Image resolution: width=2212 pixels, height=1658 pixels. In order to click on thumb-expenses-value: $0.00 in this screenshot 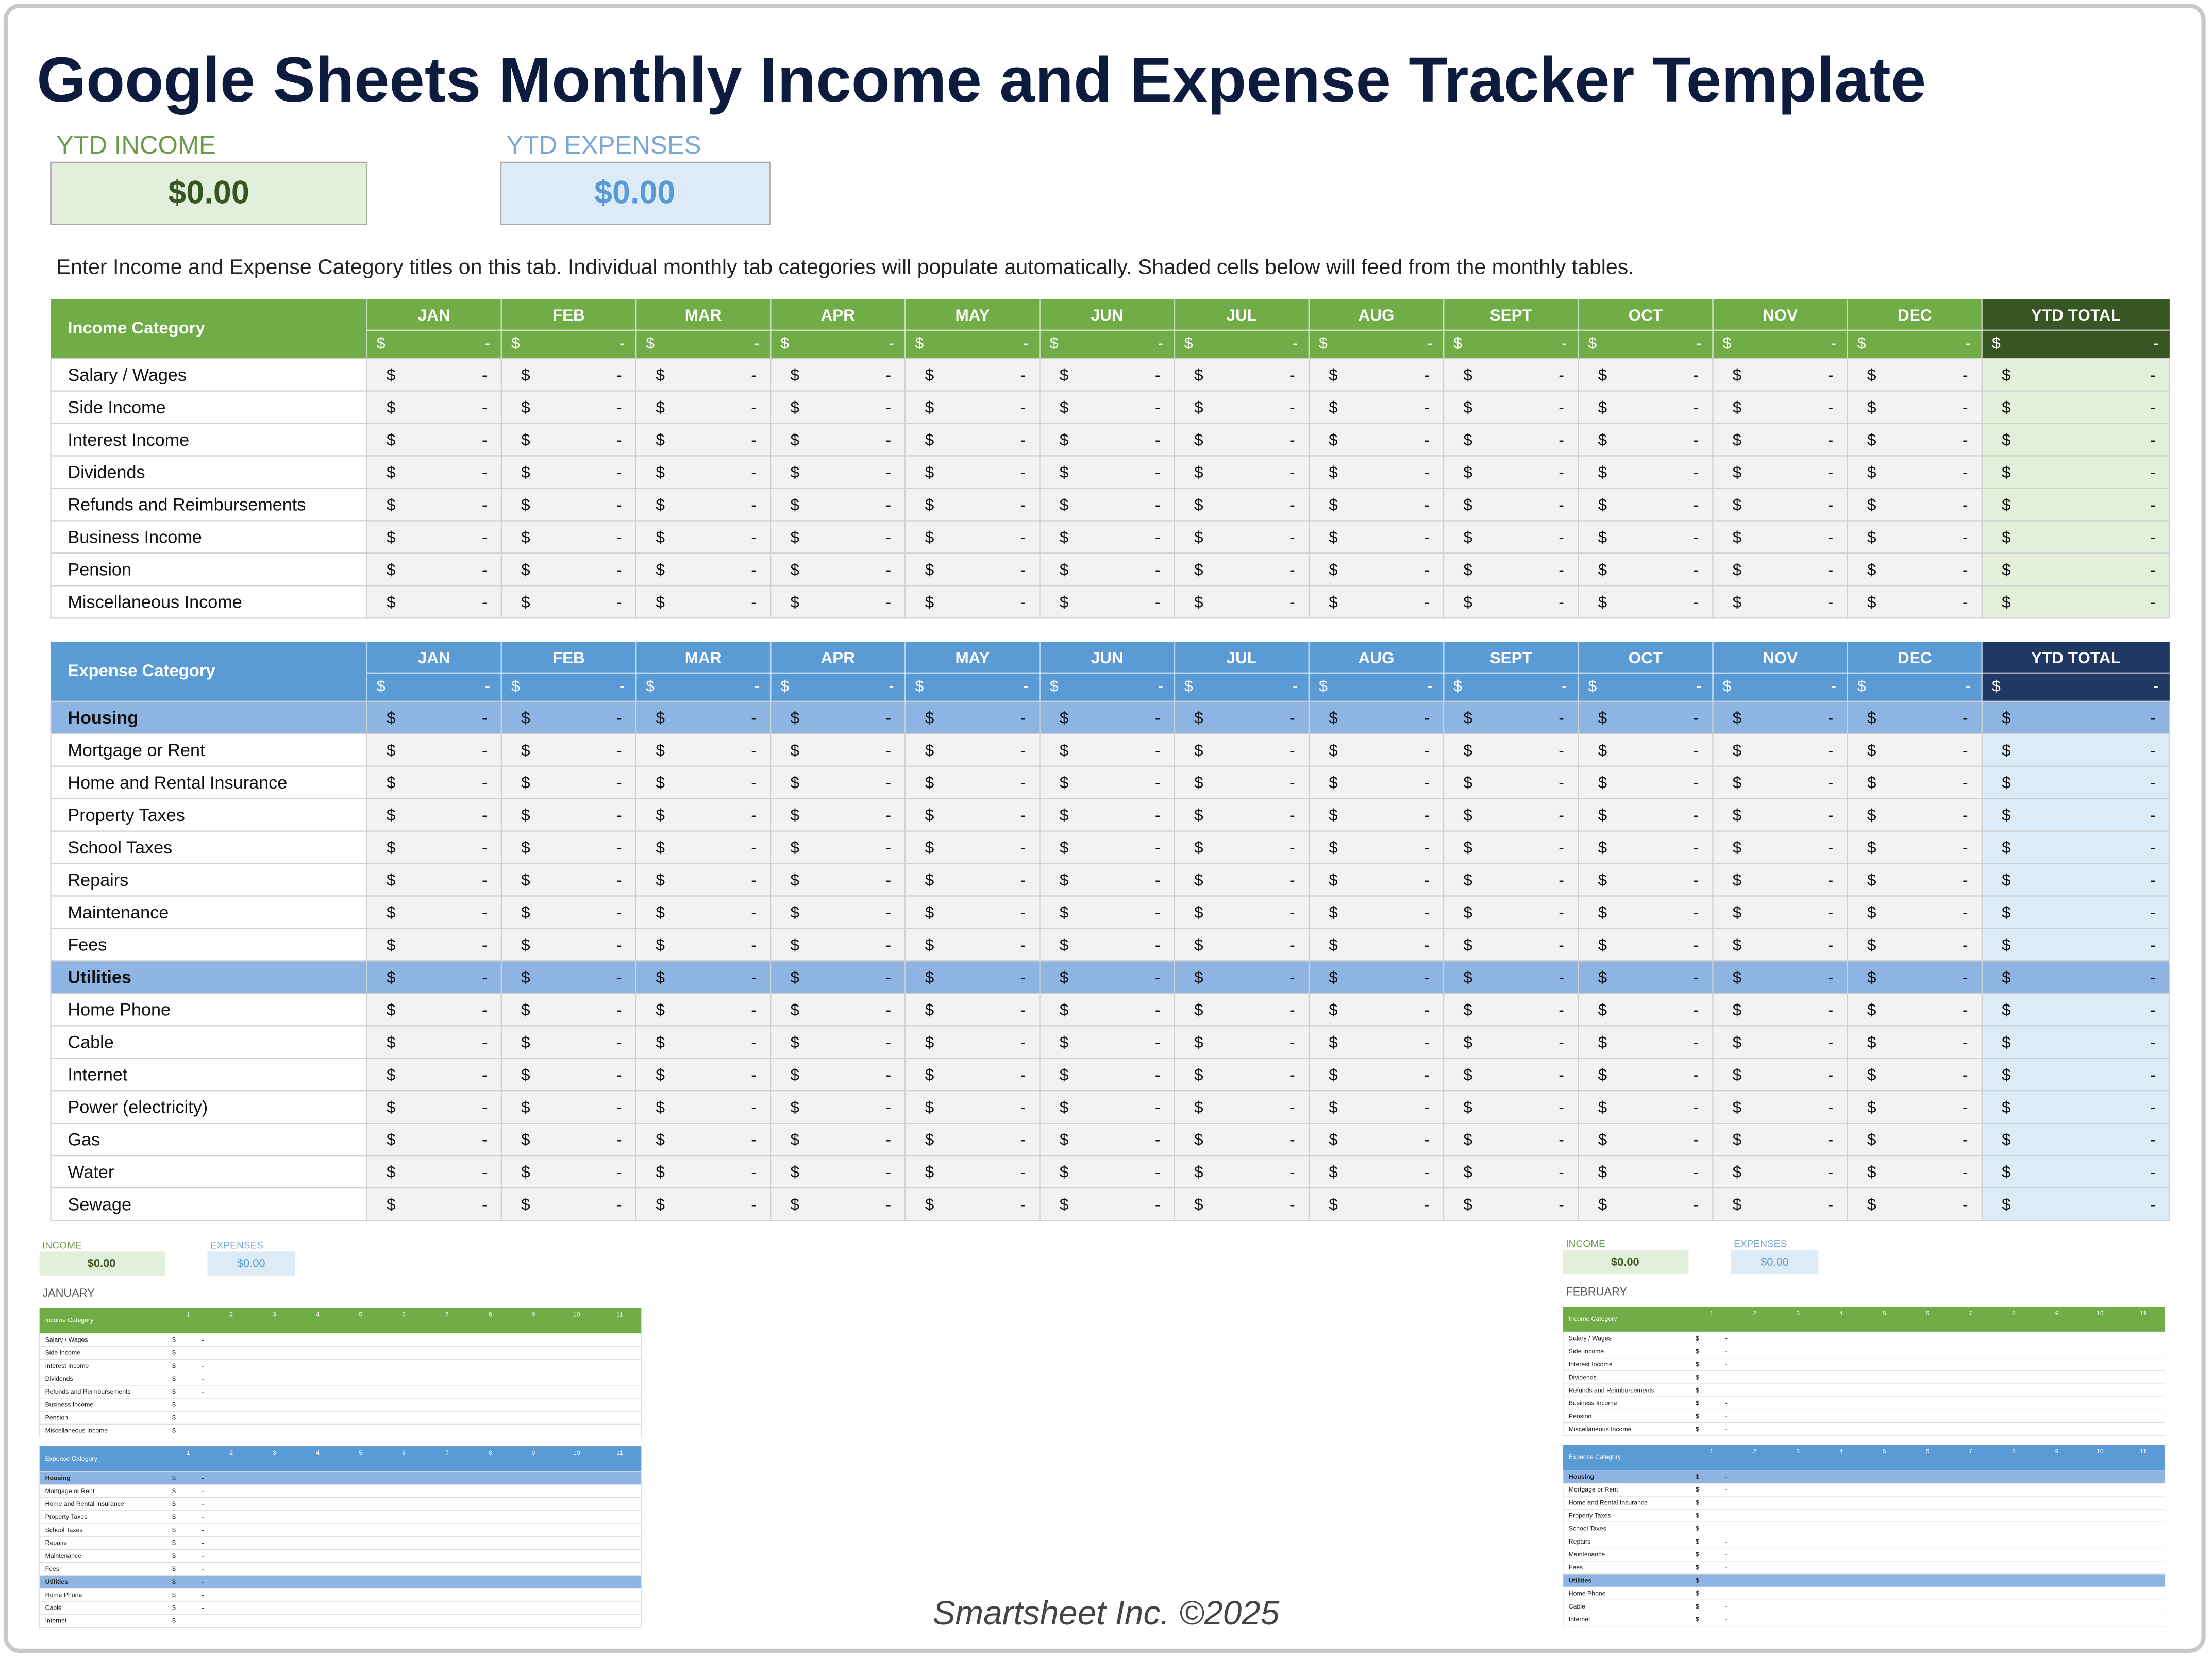, I will do `click(251, 1263)`.